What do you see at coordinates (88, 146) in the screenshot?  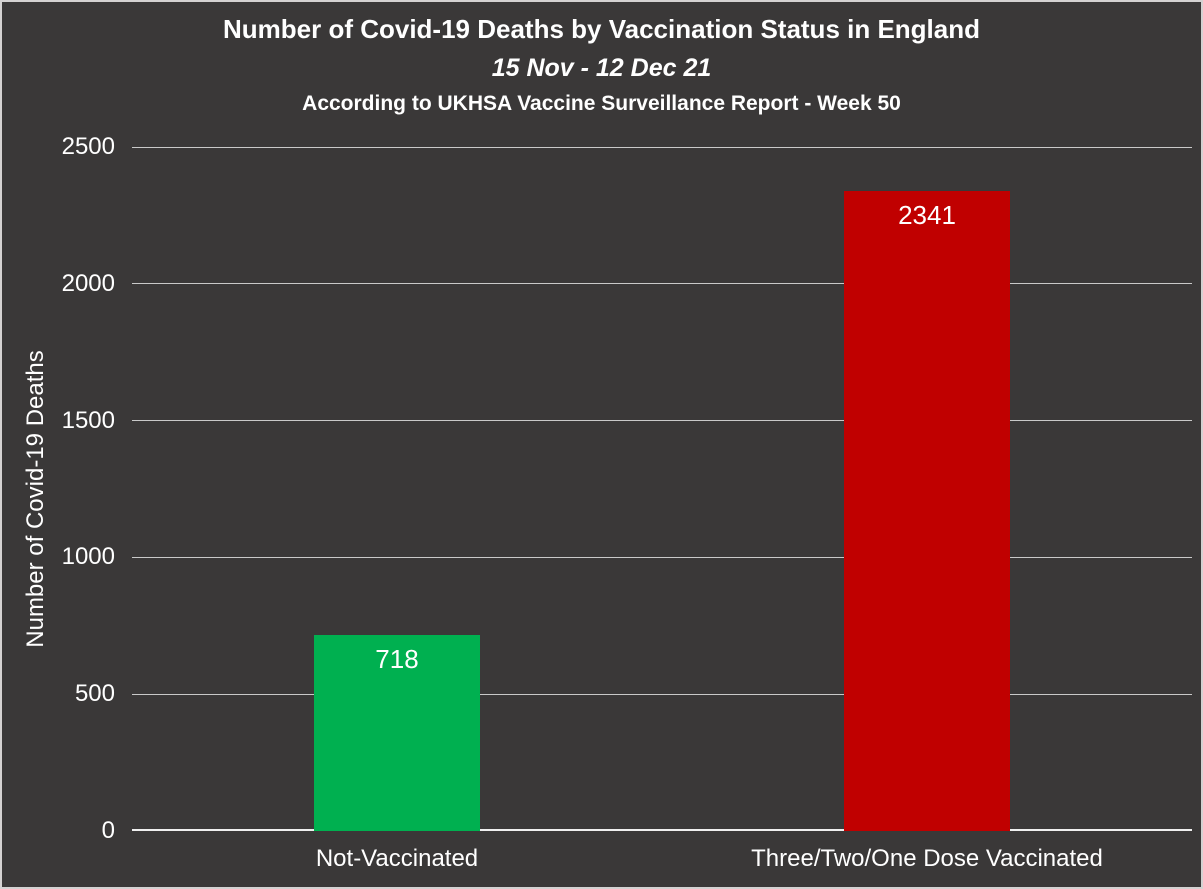 I see `y-axis-tick-label: 2500` at bounding box center [88, 146].